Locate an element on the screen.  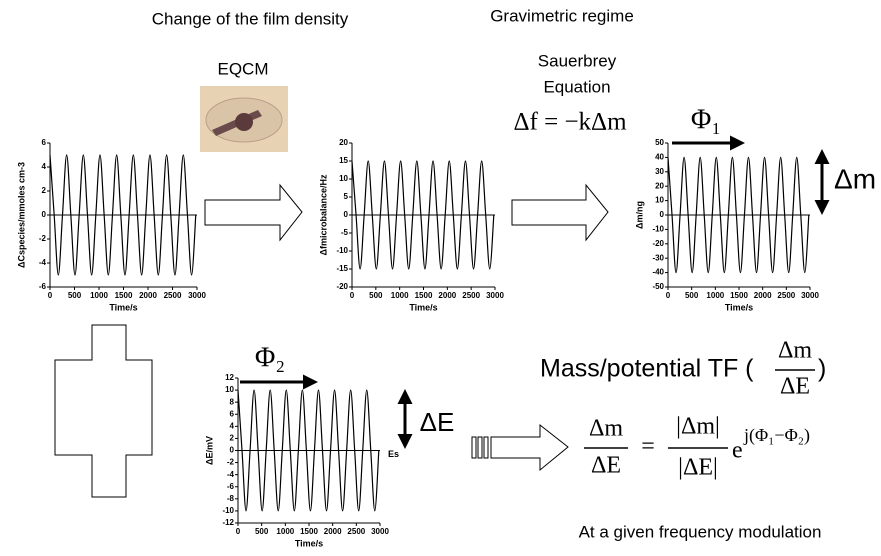
y-tick-label: -8 is located at coordinates (231, 498).